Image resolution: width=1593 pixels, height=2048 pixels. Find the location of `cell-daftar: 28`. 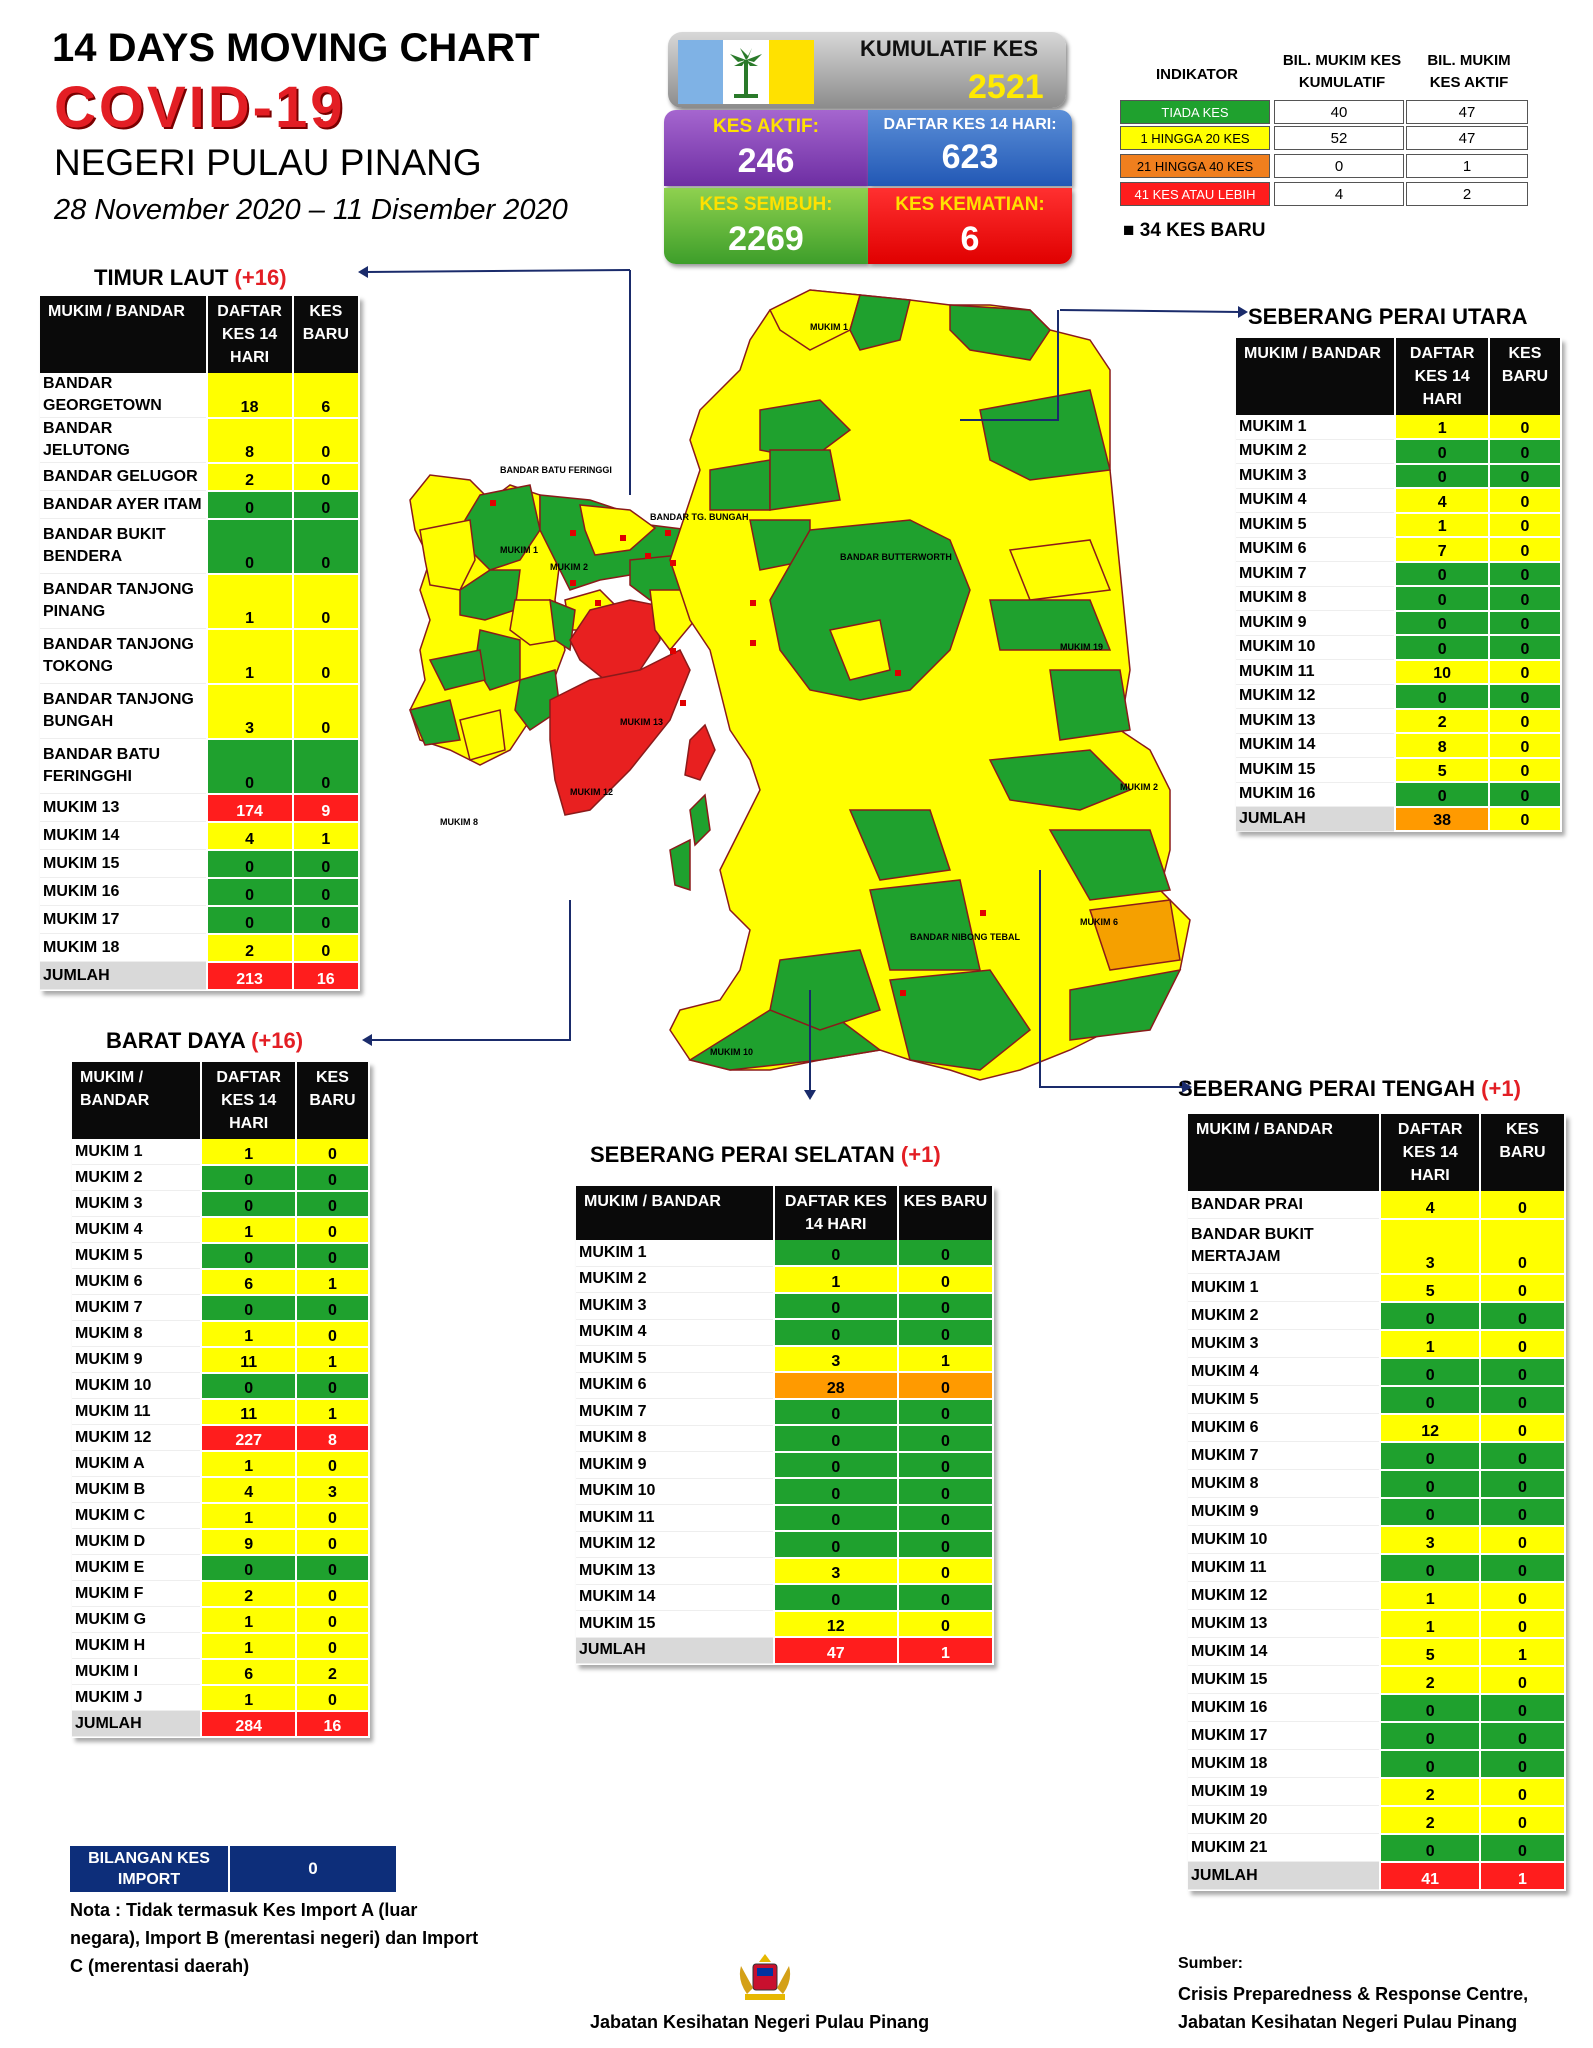

cell-daftar: 28 is located at coordinates (836, 1386).